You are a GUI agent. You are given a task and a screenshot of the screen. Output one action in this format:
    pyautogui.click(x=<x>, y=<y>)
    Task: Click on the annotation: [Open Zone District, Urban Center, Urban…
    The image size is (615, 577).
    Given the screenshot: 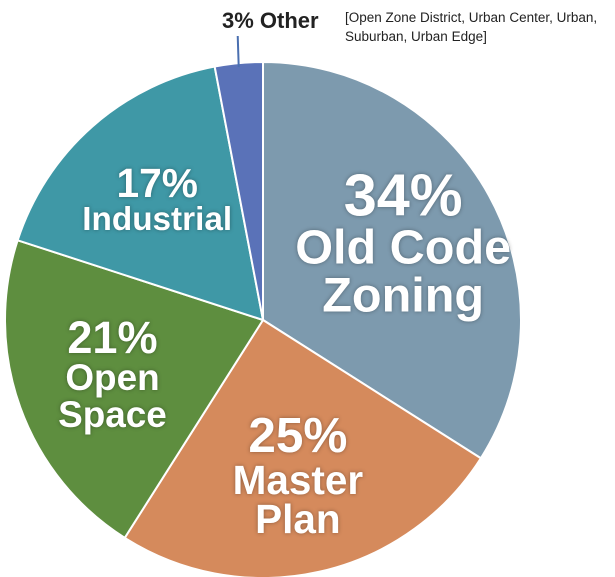 What is the action you would take?
    pyautogui.click(x=471, y=27)
    